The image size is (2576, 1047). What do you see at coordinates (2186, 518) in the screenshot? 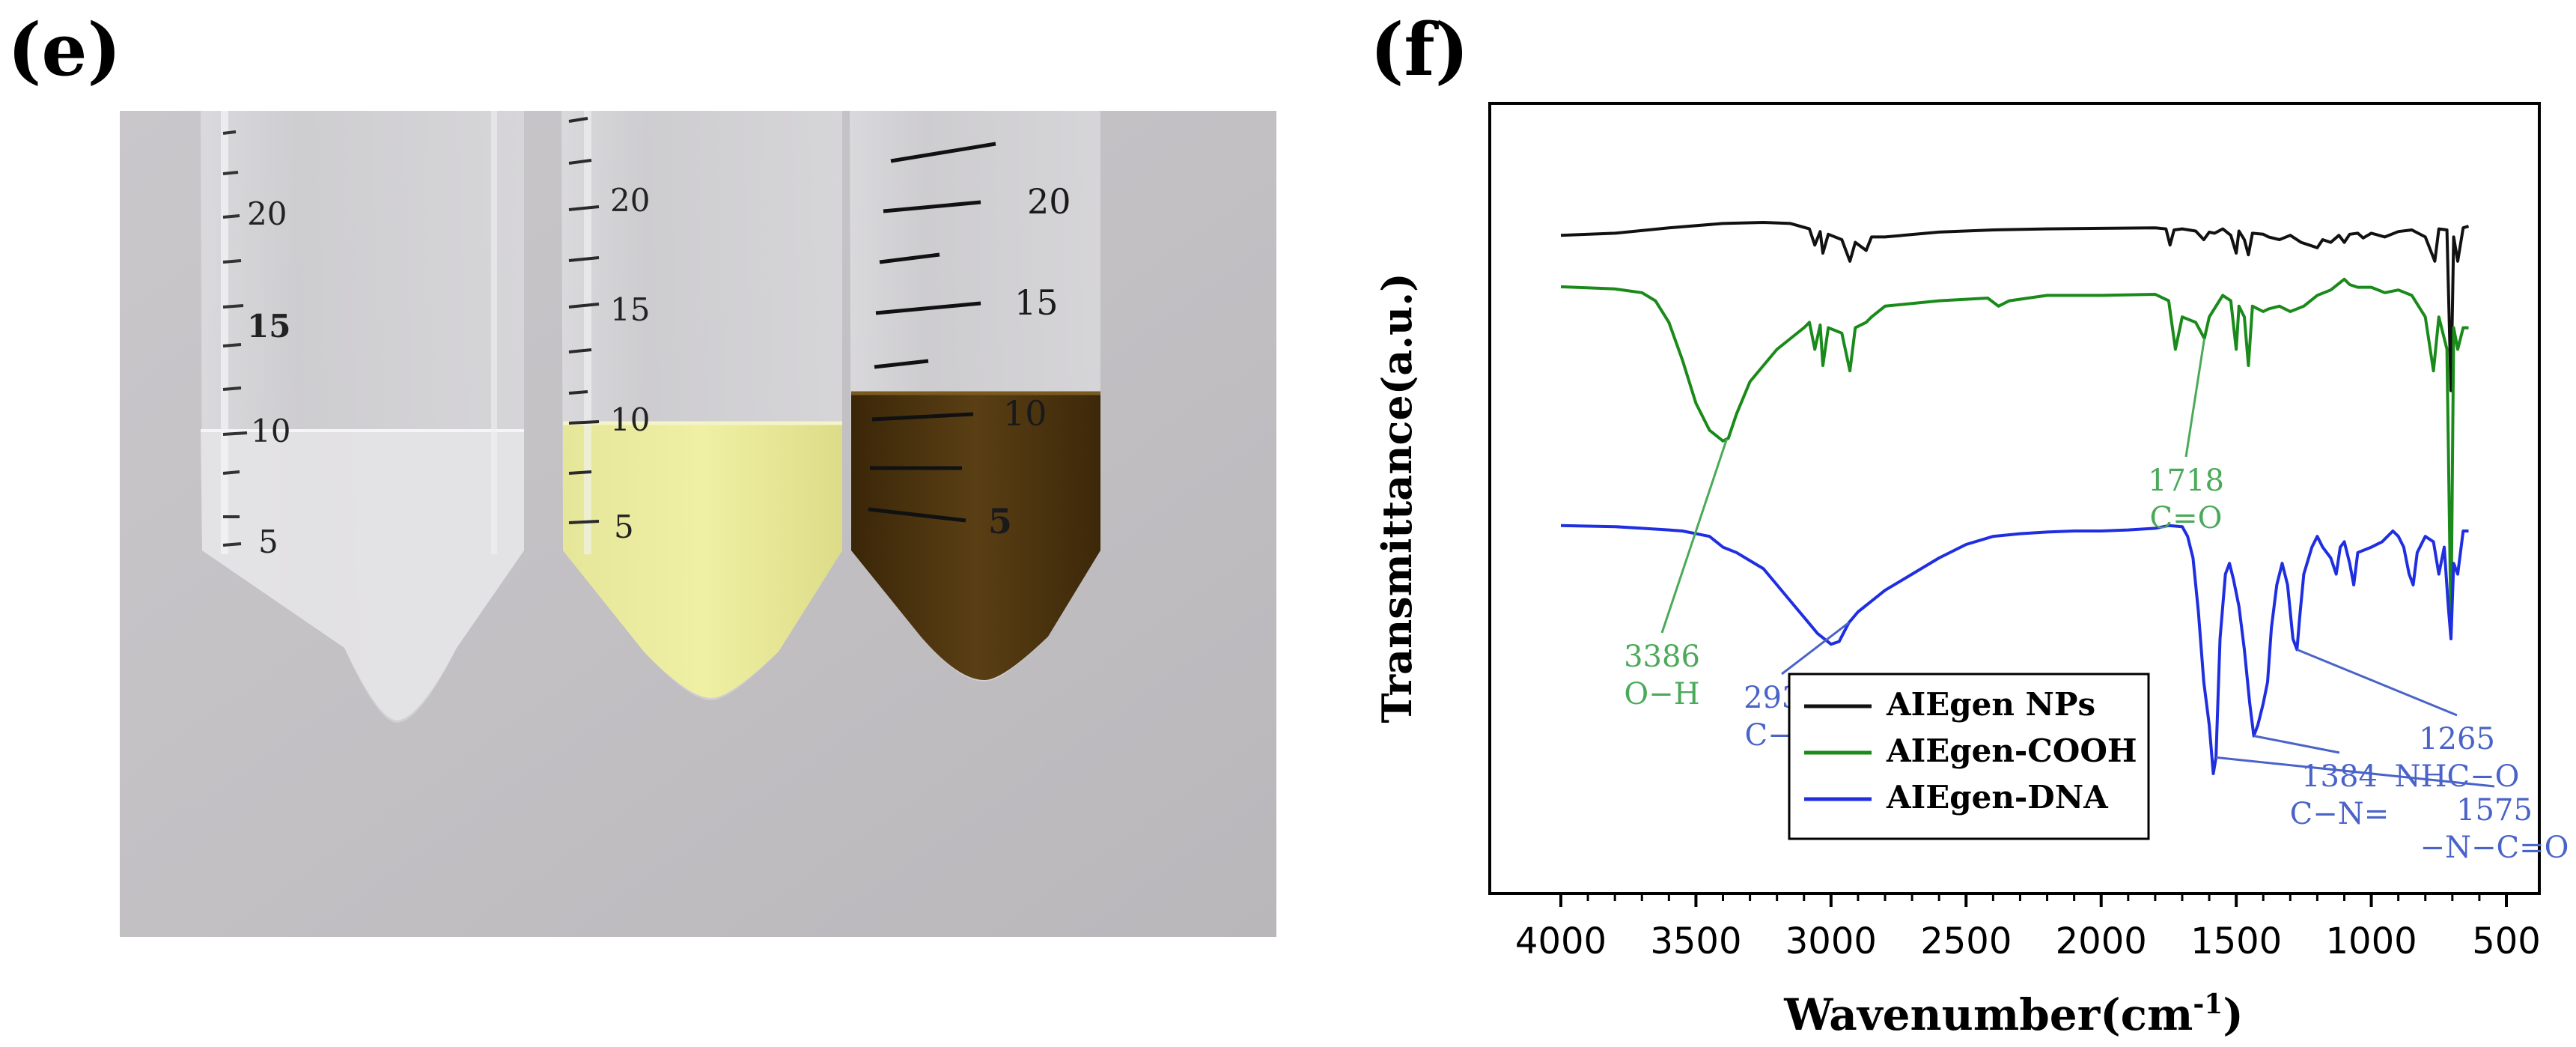
I see `annotation-text-1718: C=O` at bounding box center [2186, 518].